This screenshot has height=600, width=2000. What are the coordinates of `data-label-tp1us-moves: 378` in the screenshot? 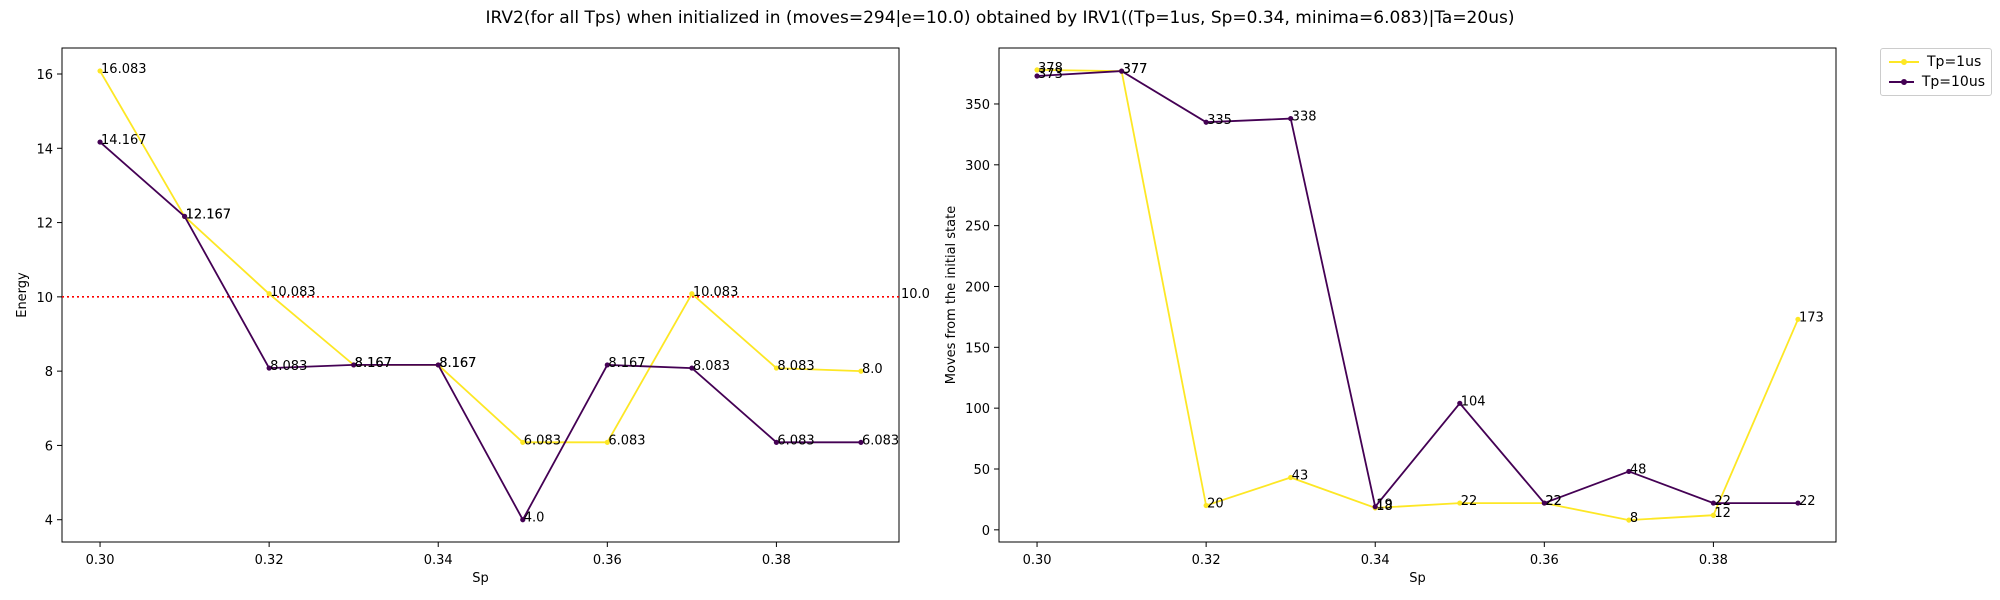 It's located at (1050, 68).